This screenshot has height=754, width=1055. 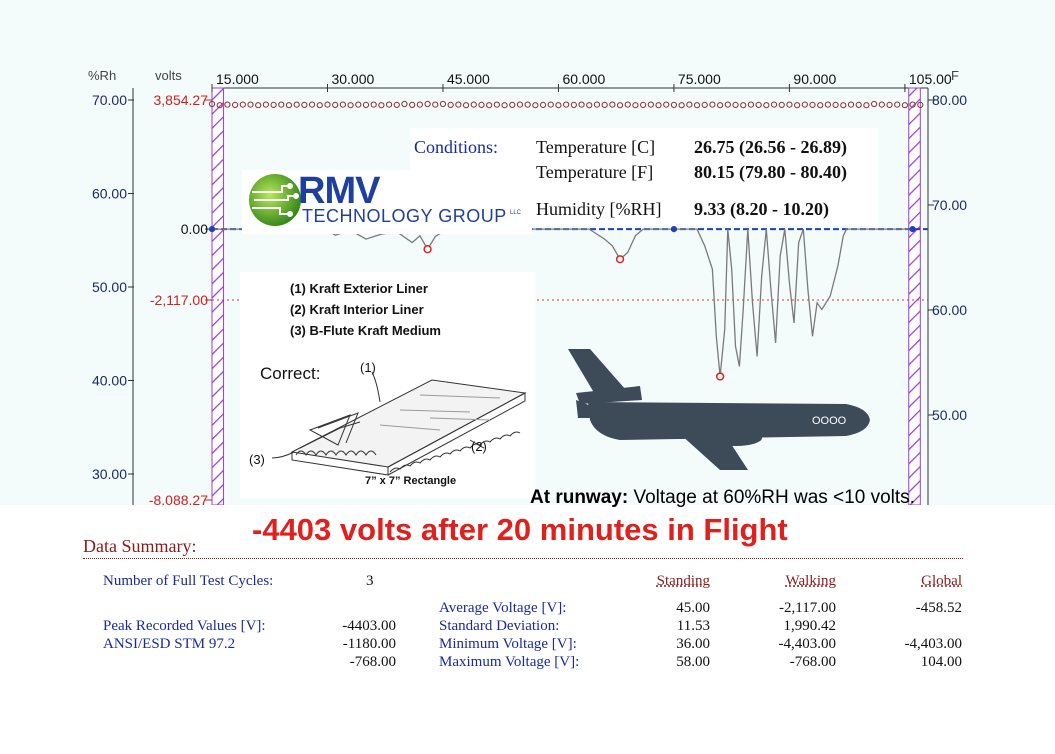 I want to click on baseline-marker, so click(x=912, y=229).